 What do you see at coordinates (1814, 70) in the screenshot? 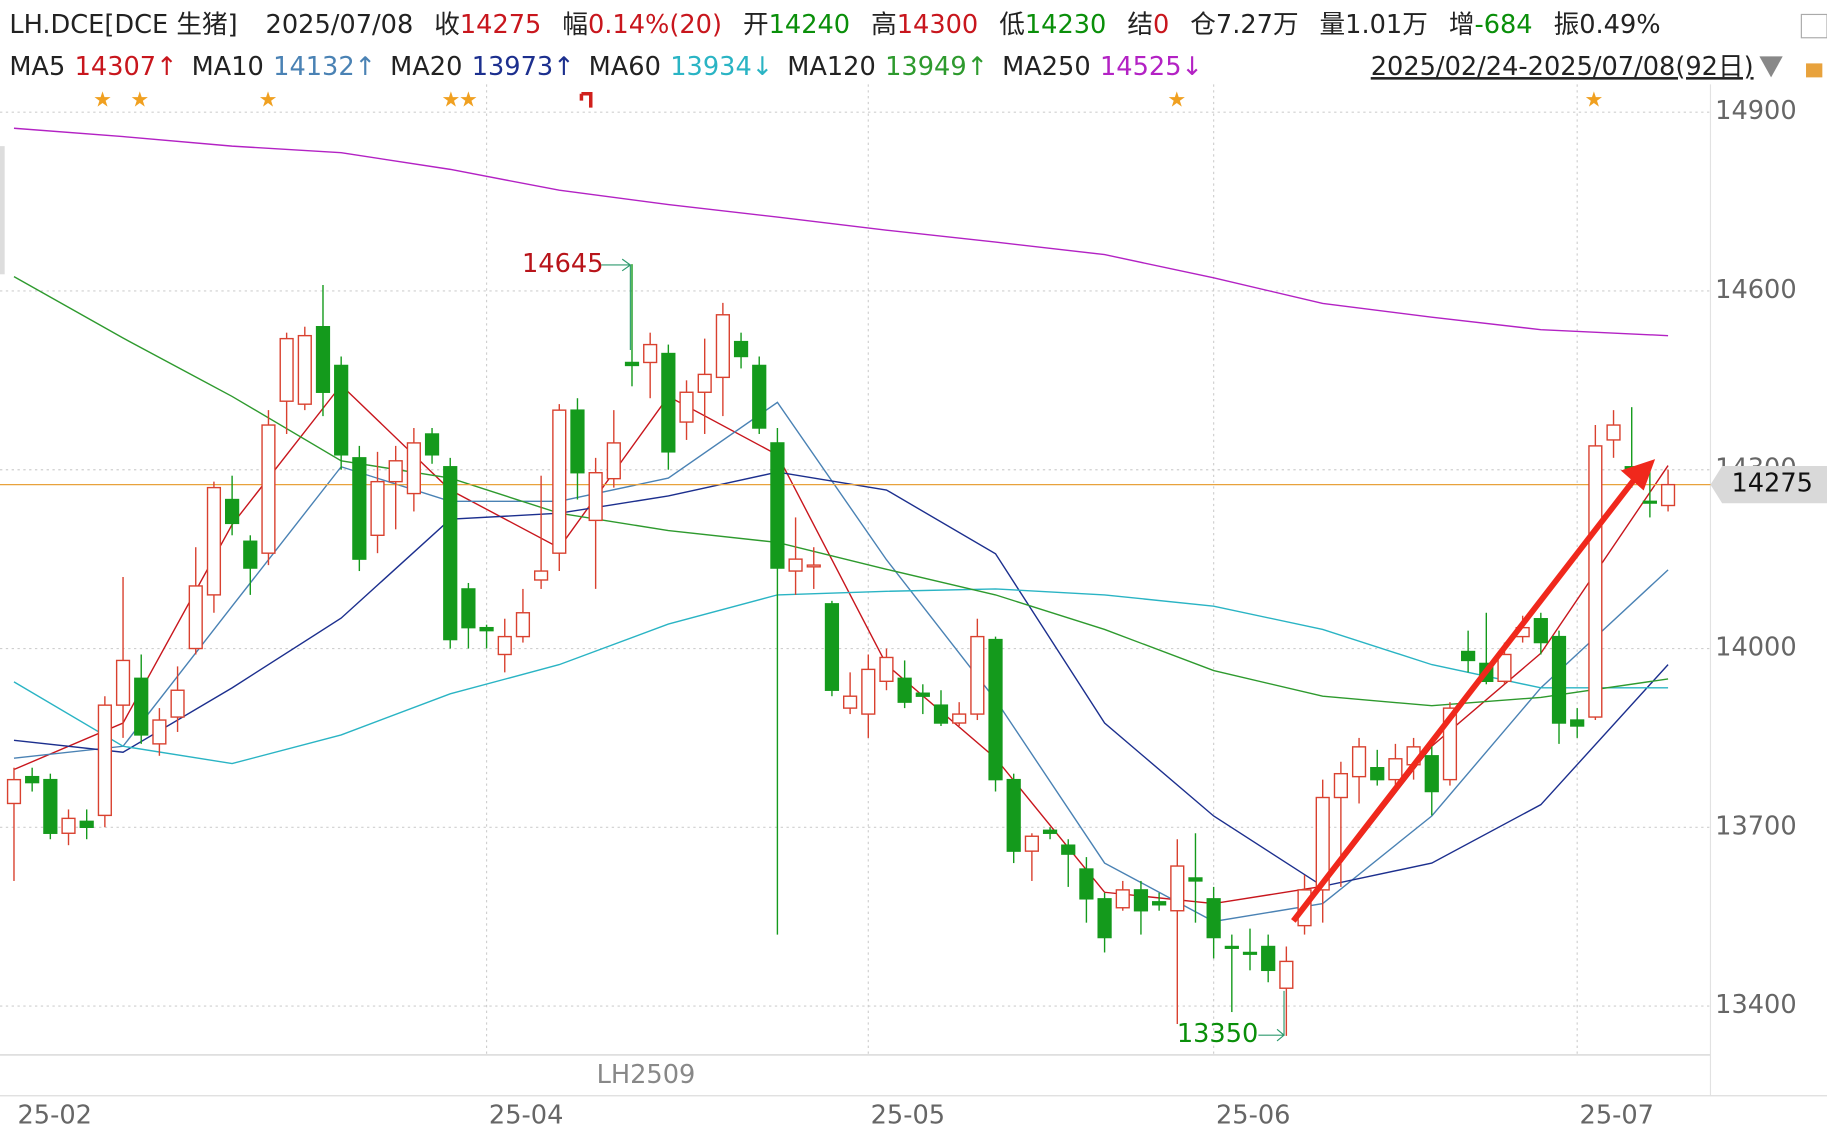
I see `lock-icon` at bounding box center [1814, 70].